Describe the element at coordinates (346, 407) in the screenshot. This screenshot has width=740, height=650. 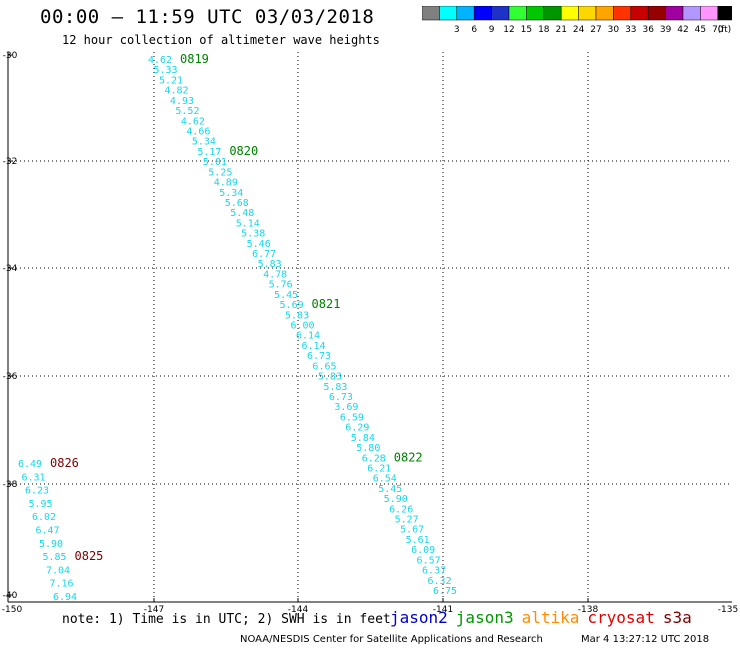
I see `wave-height-value: 3.69` at that location.